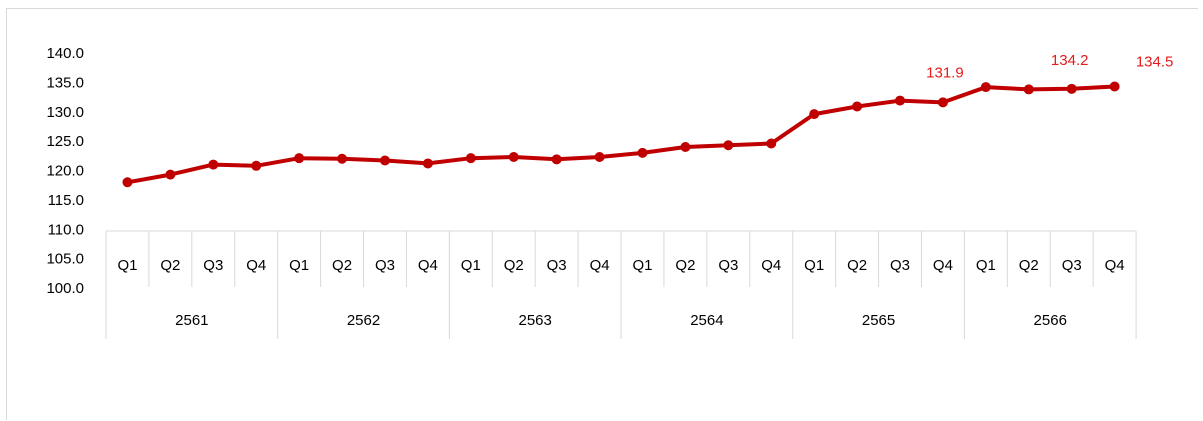  What do you see at coordinates (65, 53) in the screenshot?
I see `y-tick-label: 140.0` at bounding box center [65, 53].